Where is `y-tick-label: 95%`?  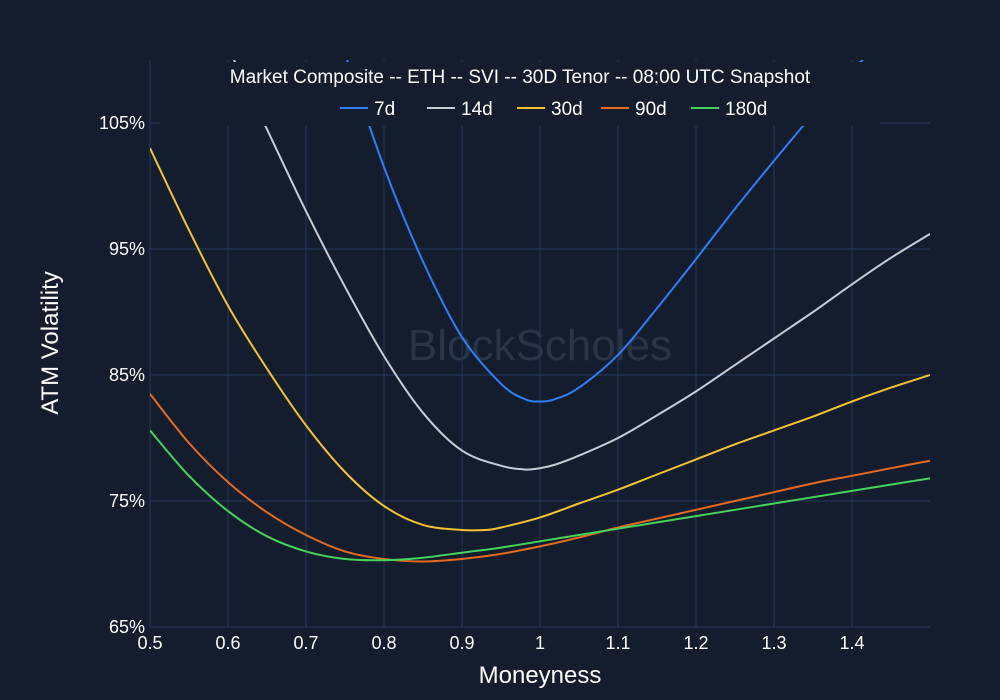
y-tick-label: 95% is located at coordinates (127, 249).